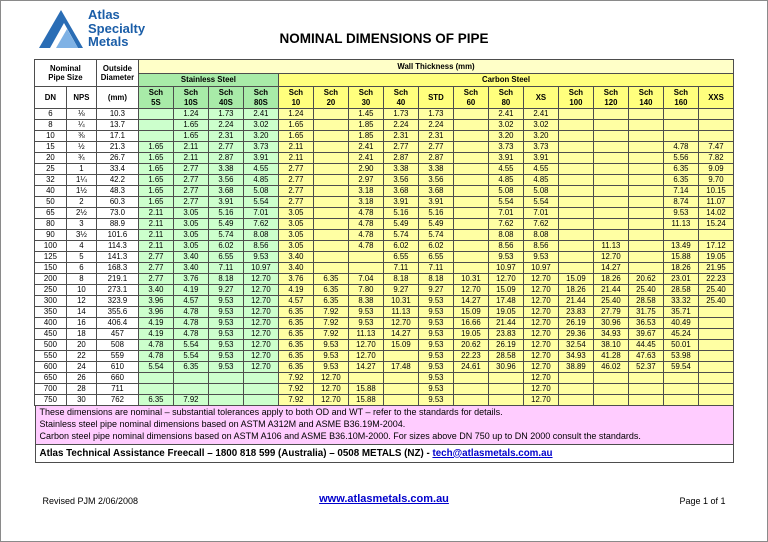  I want to click on table-cell: 450, so click(50, 334).